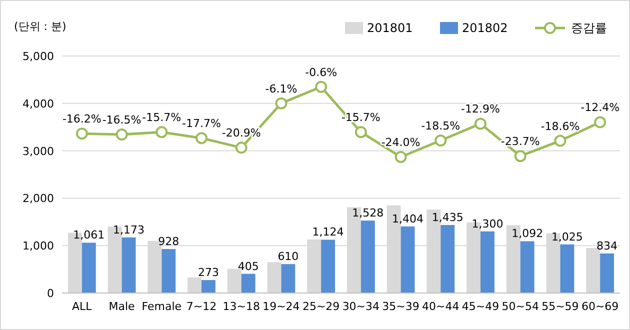 The image size is (630, 330). What do you see at coordinates (288, 257) in the screenshot?
I see `data-label: 610` at bounding box center [288, 257].